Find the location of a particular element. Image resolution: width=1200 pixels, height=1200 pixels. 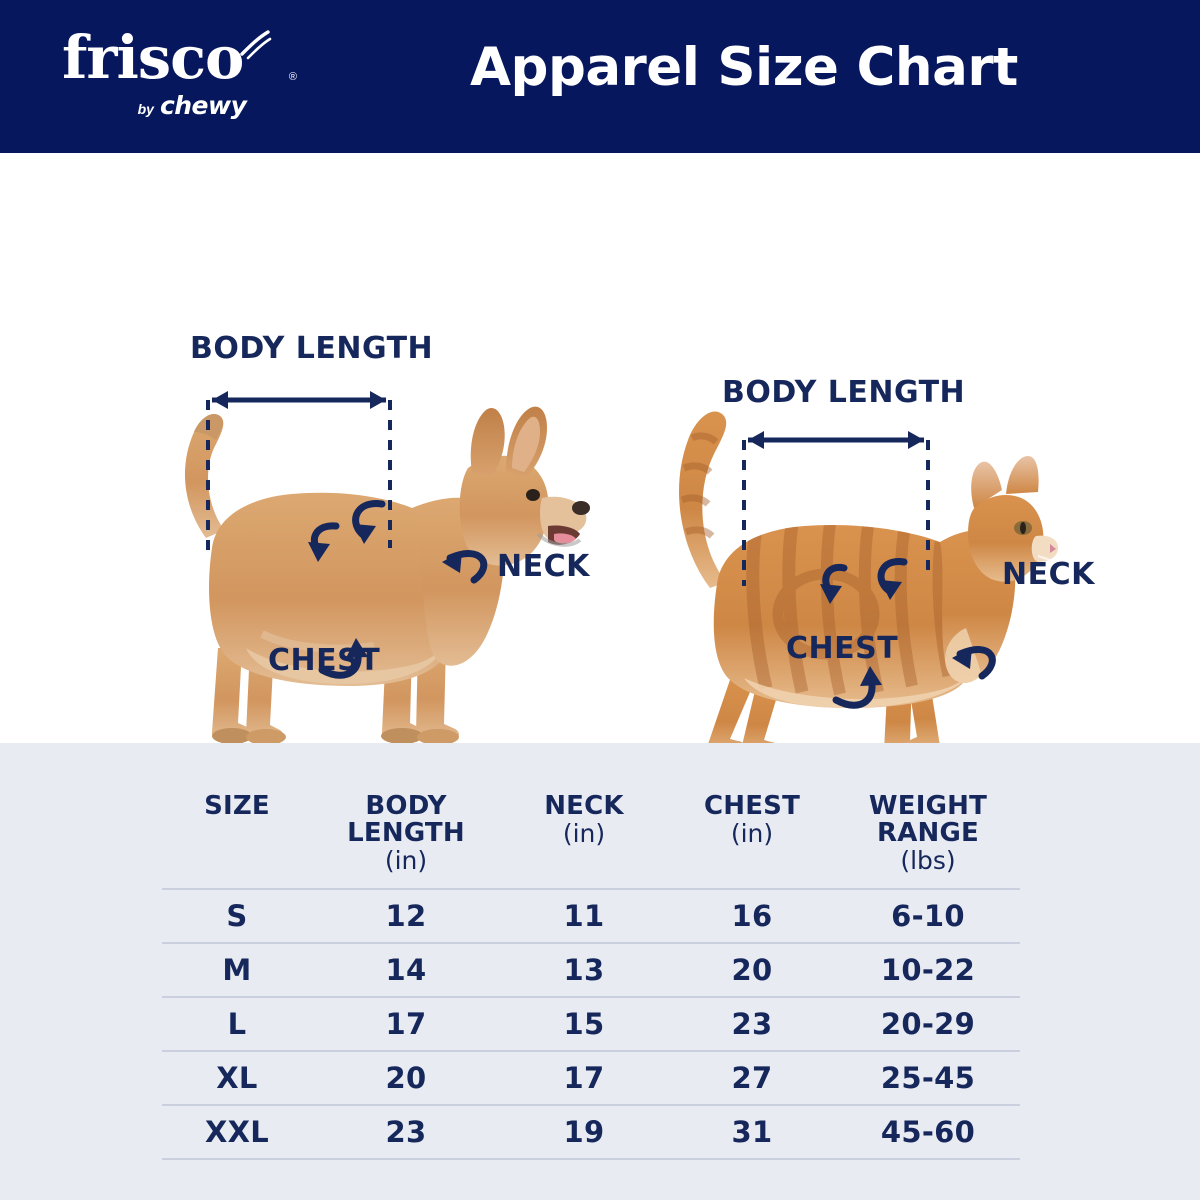

dog-arrowhead-left is located at coordinates (220, 400).